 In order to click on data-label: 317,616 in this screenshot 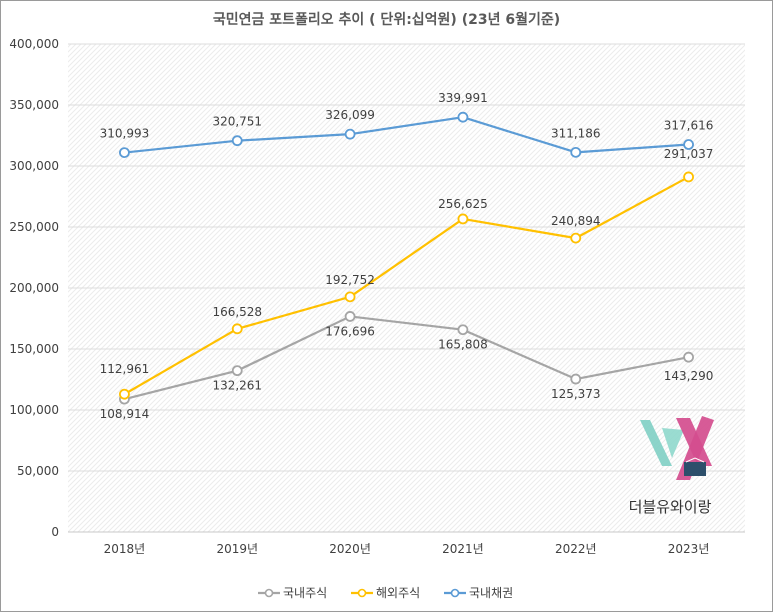, I will do `click(689, 126)`.